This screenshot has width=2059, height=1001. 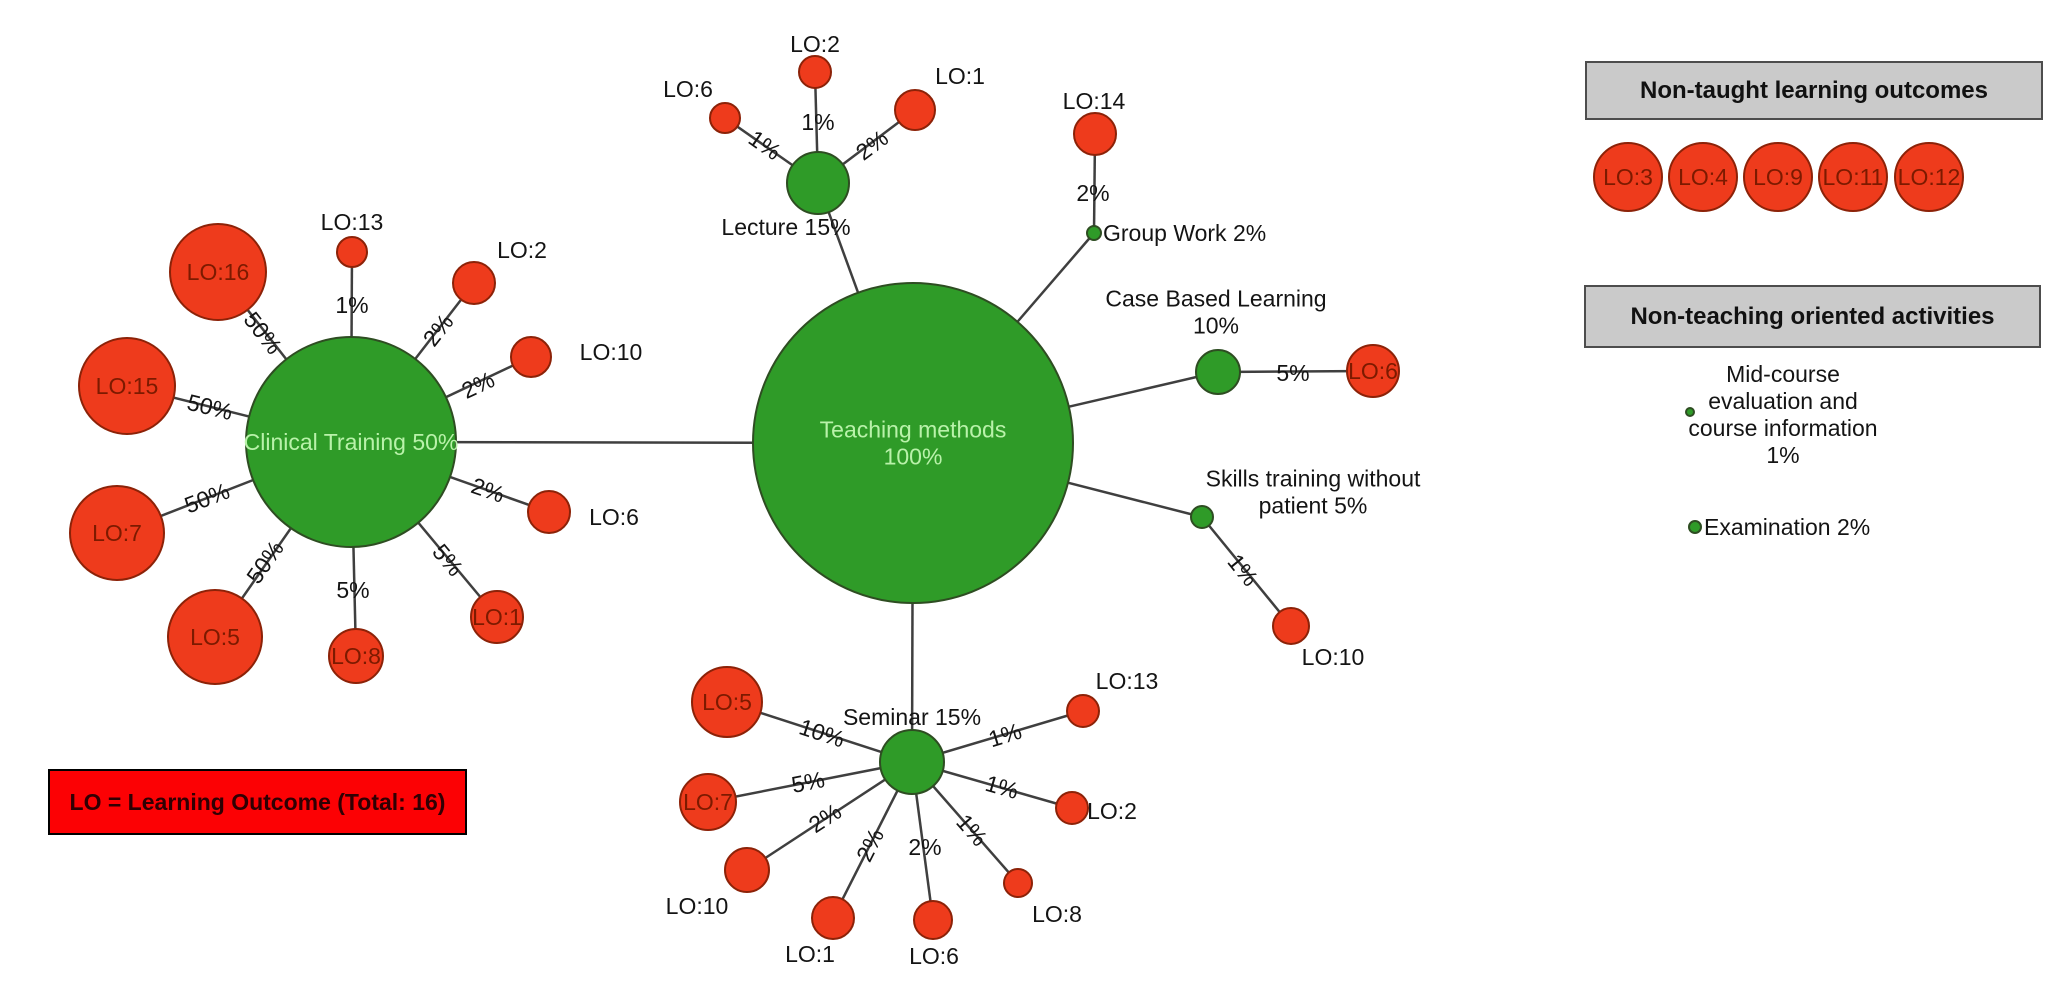 I want to click on non-taught-outcomes-header: Non-taught learning outcomes, so click(x=1814, y=90).